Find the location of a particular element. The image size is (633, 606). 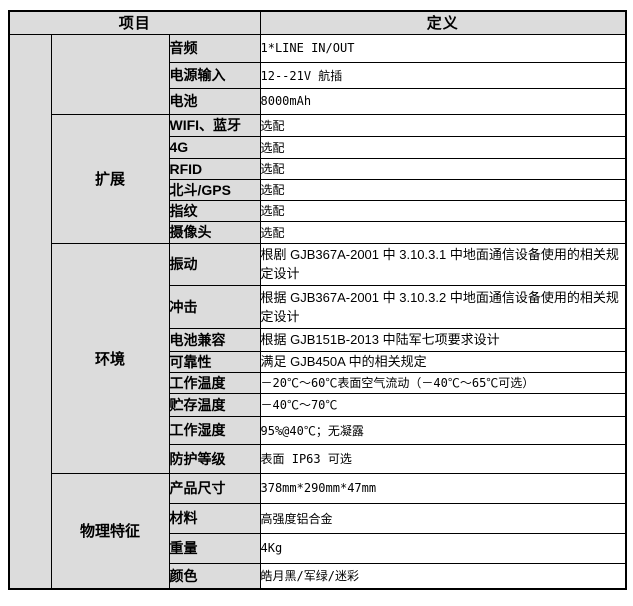

group-cell-physical: 物理特征 is located at coordinates (110, 531).